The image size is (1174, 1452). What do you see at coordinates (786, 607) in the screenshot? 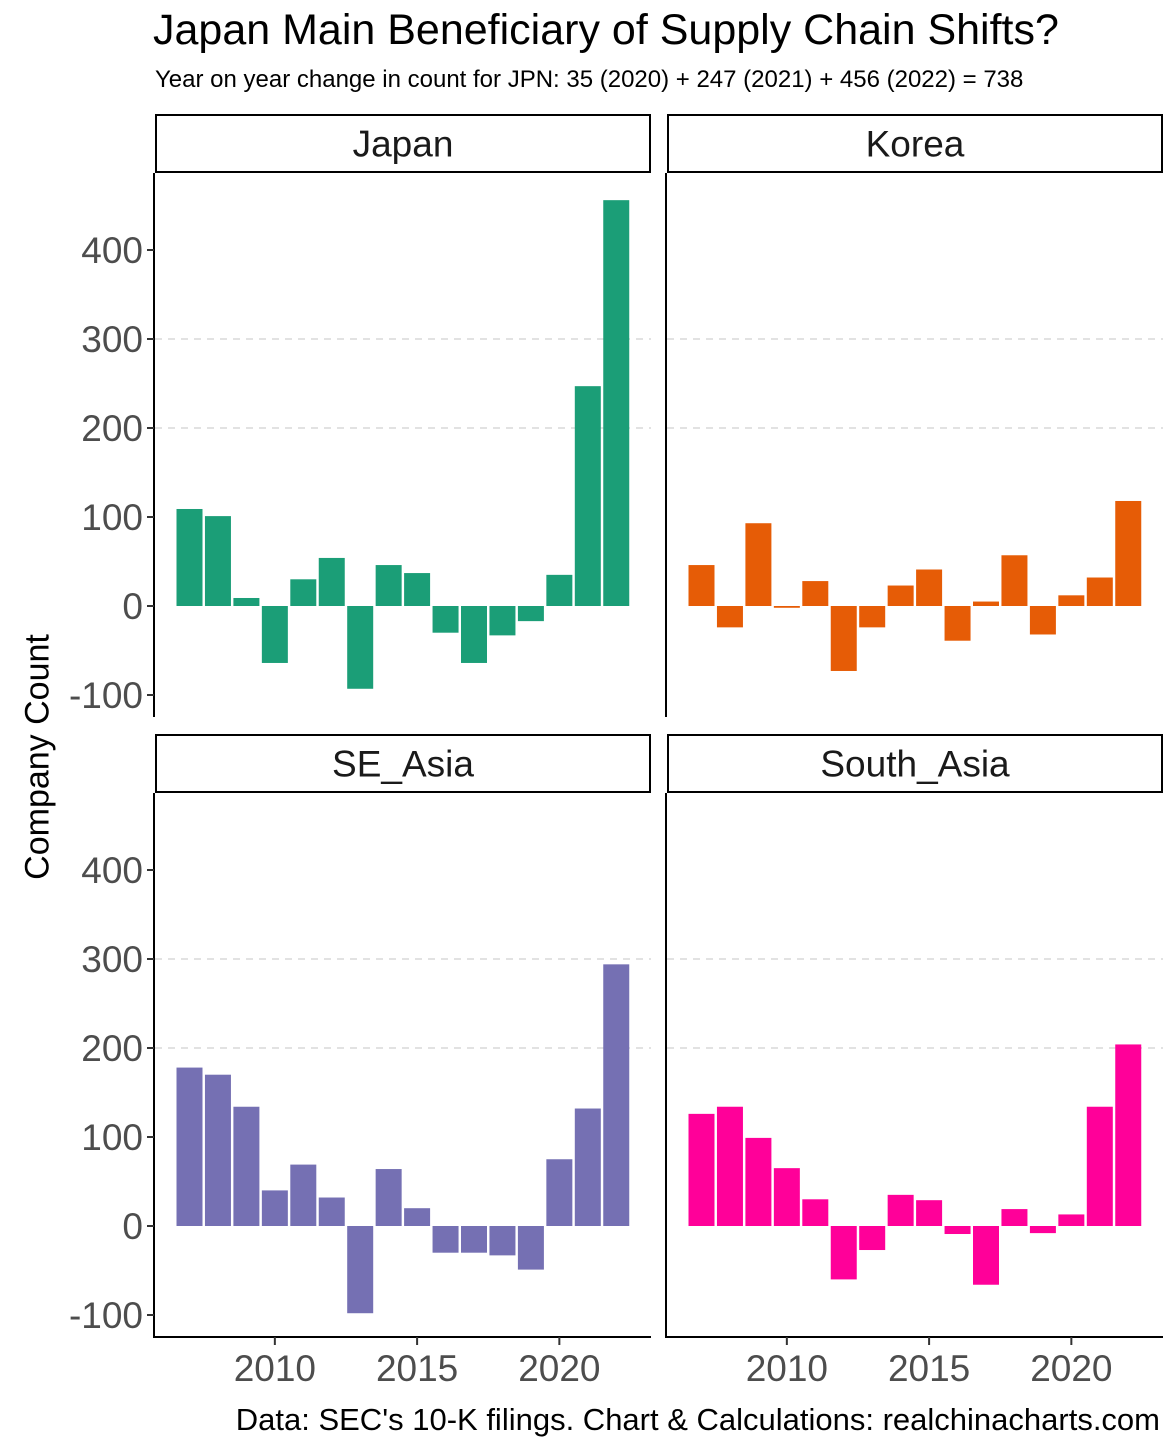
I see `bar-Korea-2010` at bounding box center [786, 607].